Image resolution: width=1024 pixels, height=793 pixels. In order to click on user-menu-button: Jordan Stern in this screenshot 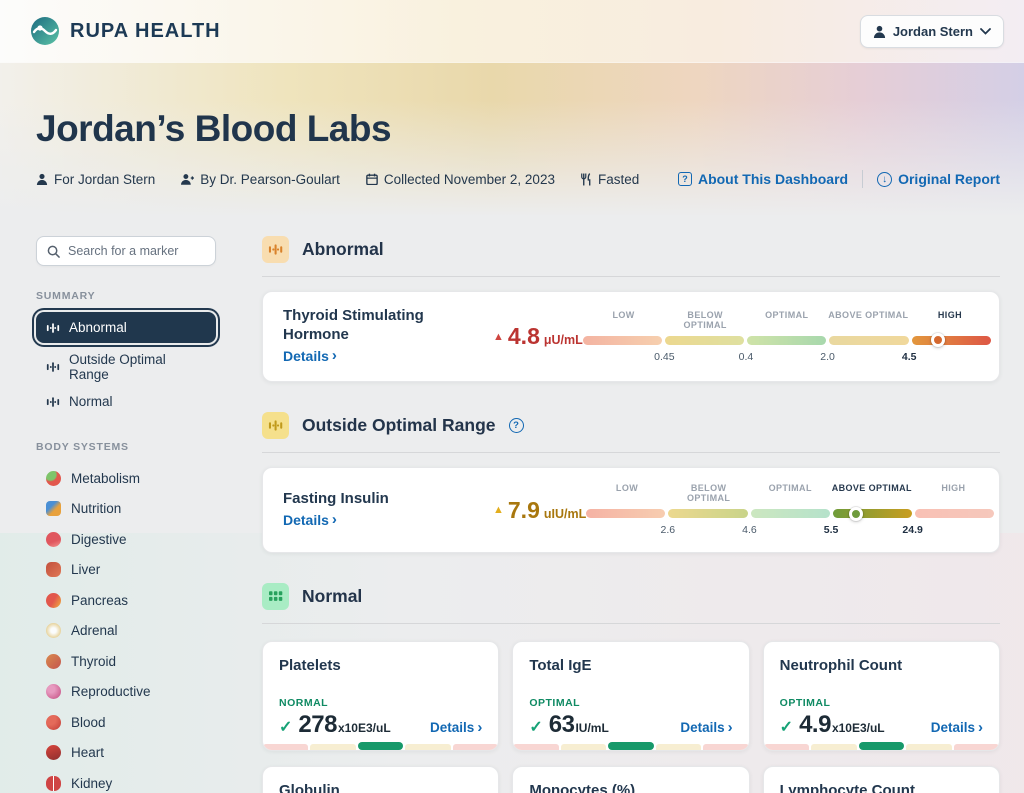, I will do `click(931, 31)`.